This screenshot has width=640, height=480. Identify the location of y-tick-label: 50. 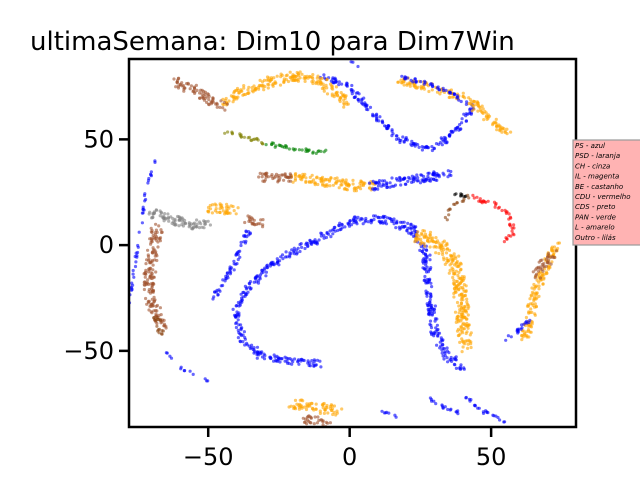
(98, 139).